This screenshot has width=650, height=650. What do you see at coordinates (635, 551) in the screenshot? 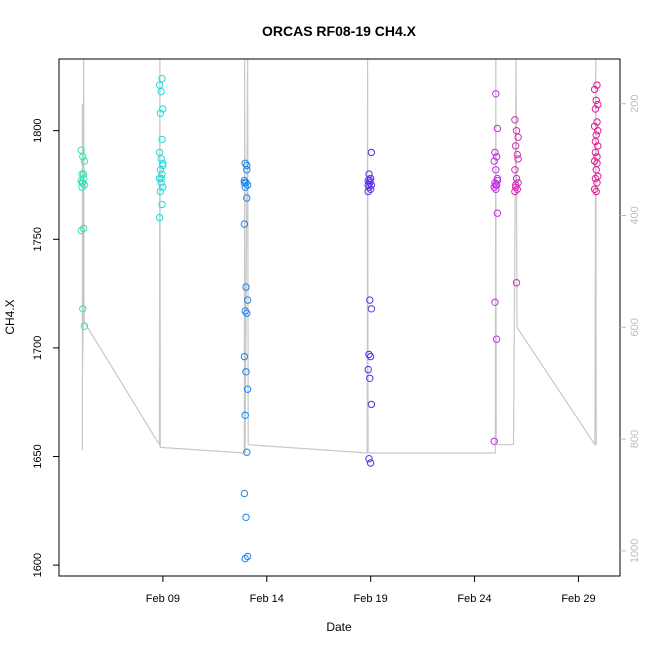
I see `y2-tick-label: 1000` at bounding box center [635, 551].